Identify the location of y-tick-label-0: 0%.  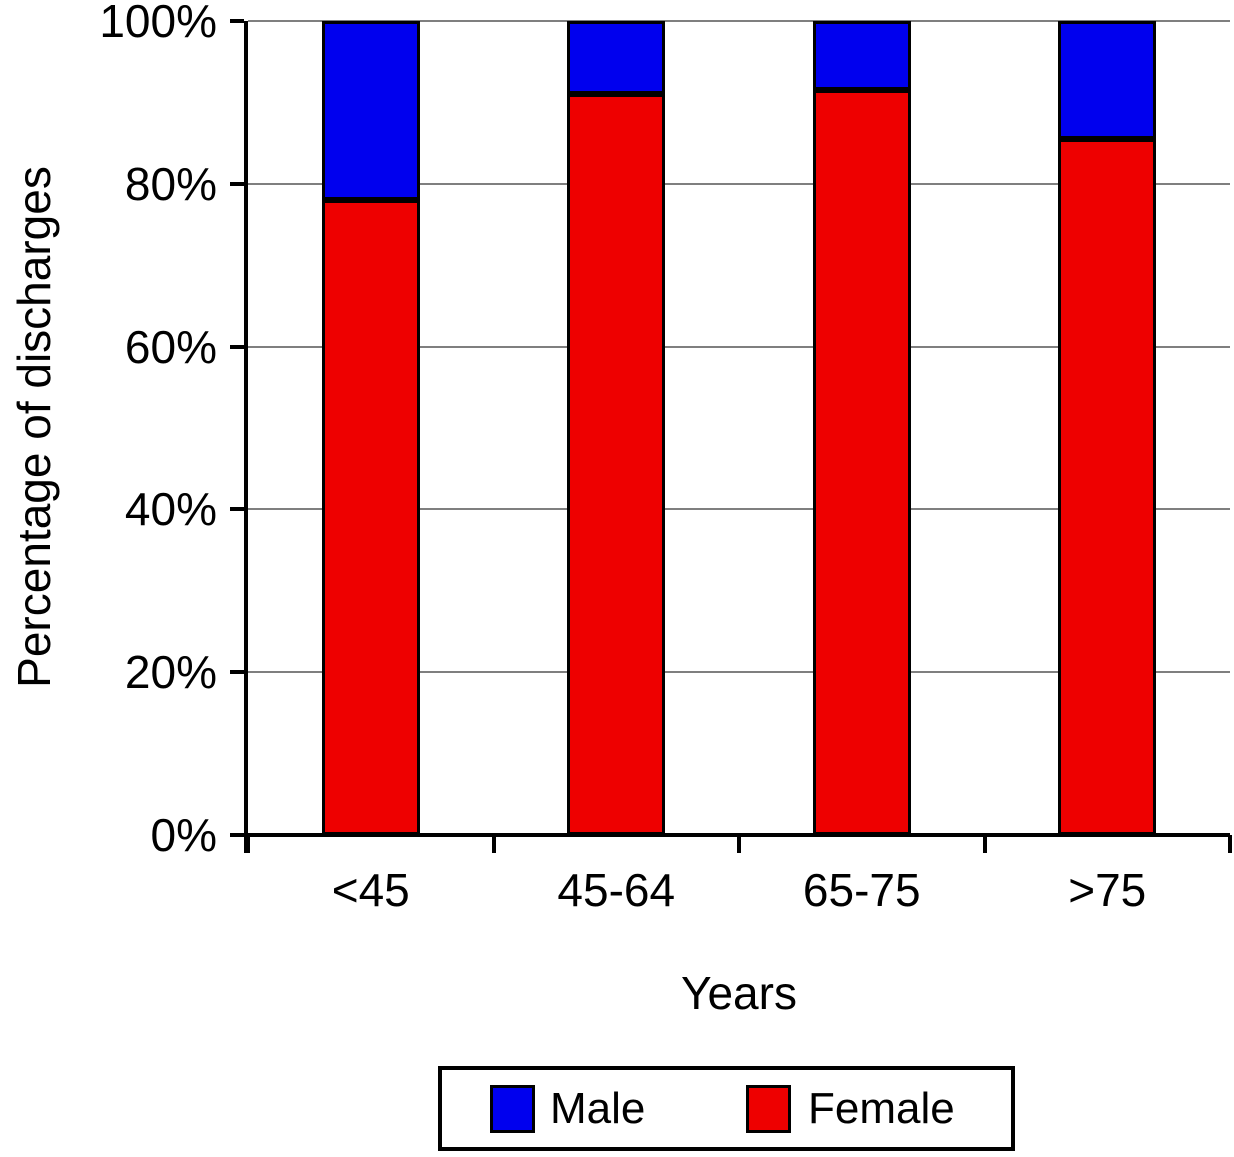
(183, 835).